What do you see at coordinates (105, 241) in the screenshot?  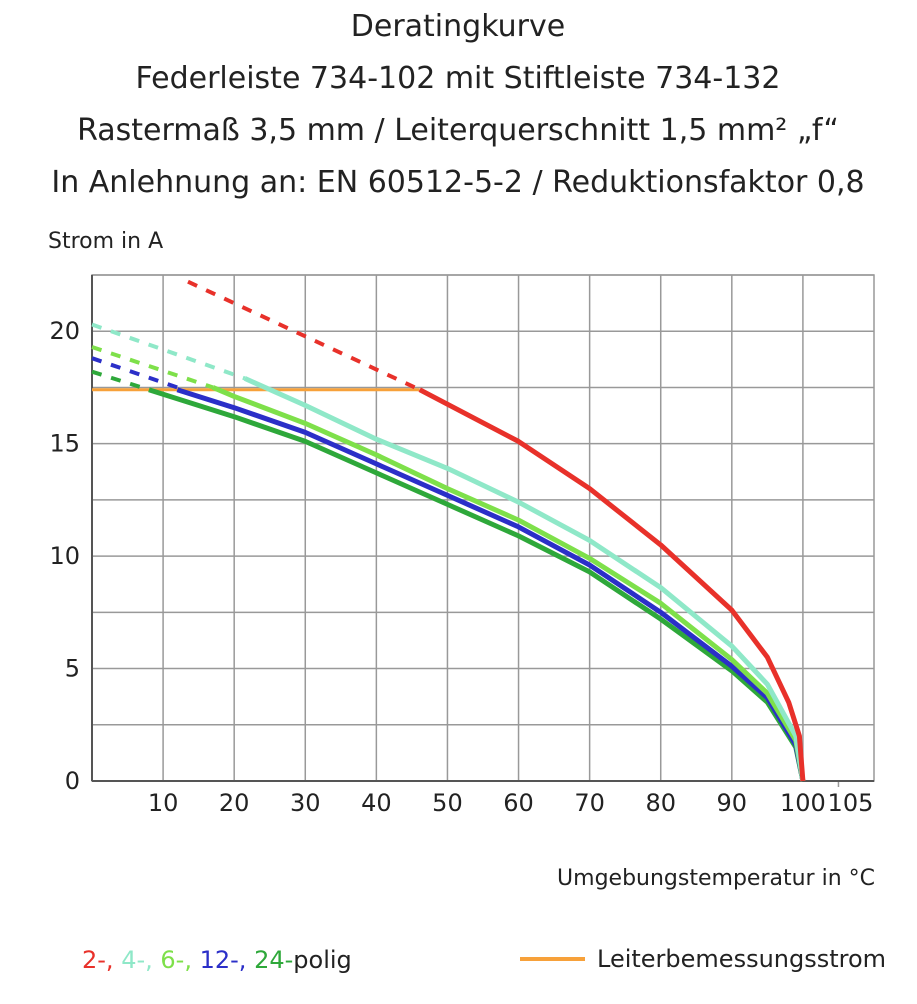 I see `y-axis-label: Strom in A` at bounding box center [105, 241].